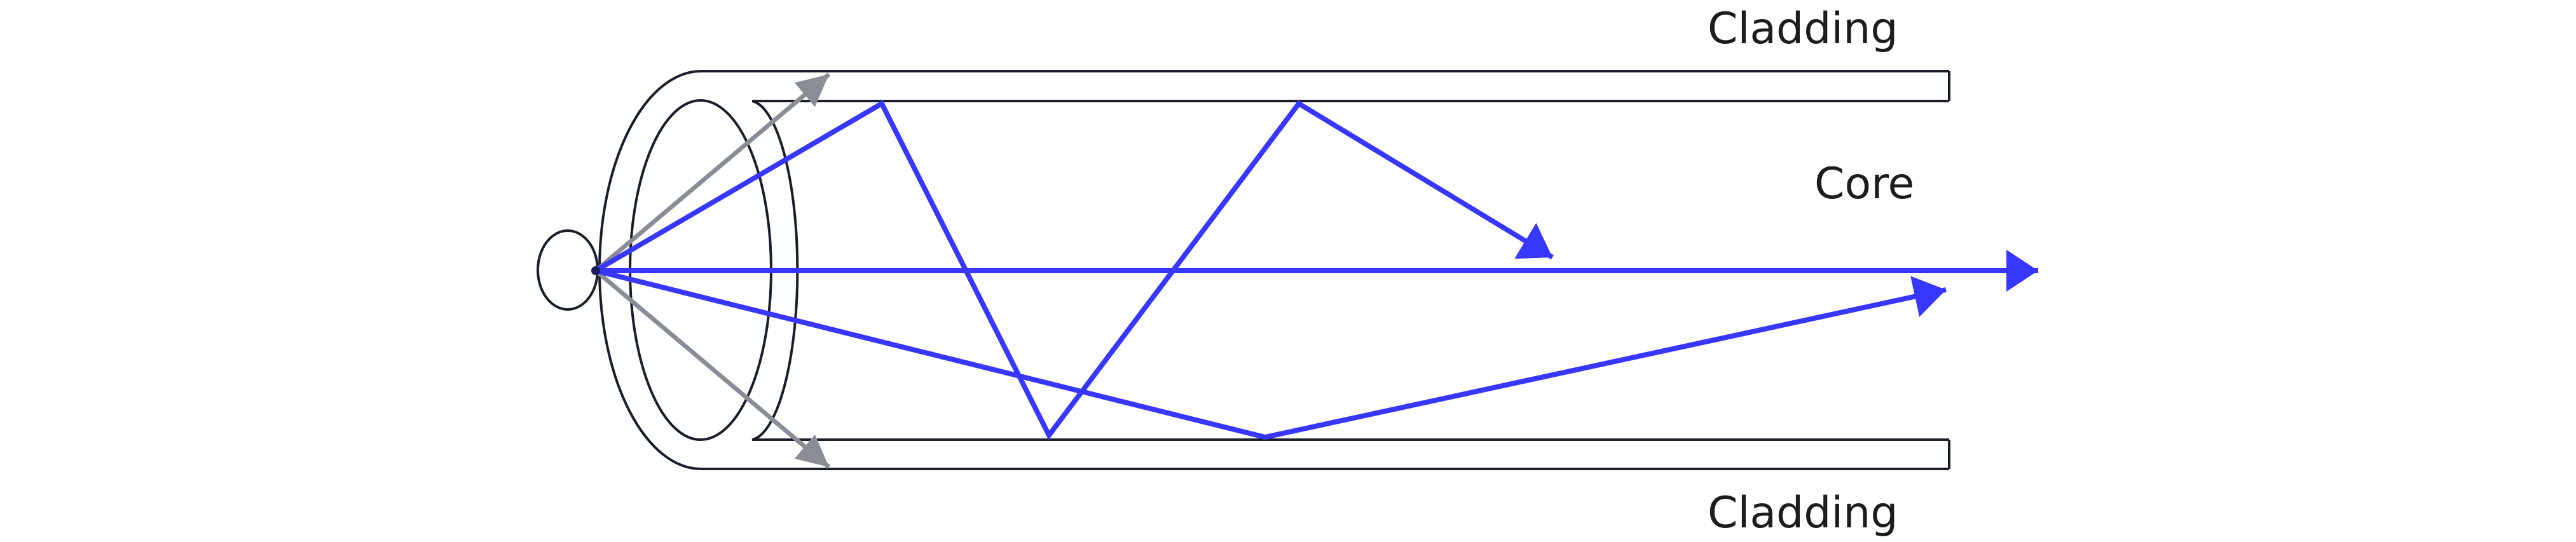 This screenshot has width=2576, height=542. I want to click on cladding-bottom-label: Cladding, so click(1803, 513).